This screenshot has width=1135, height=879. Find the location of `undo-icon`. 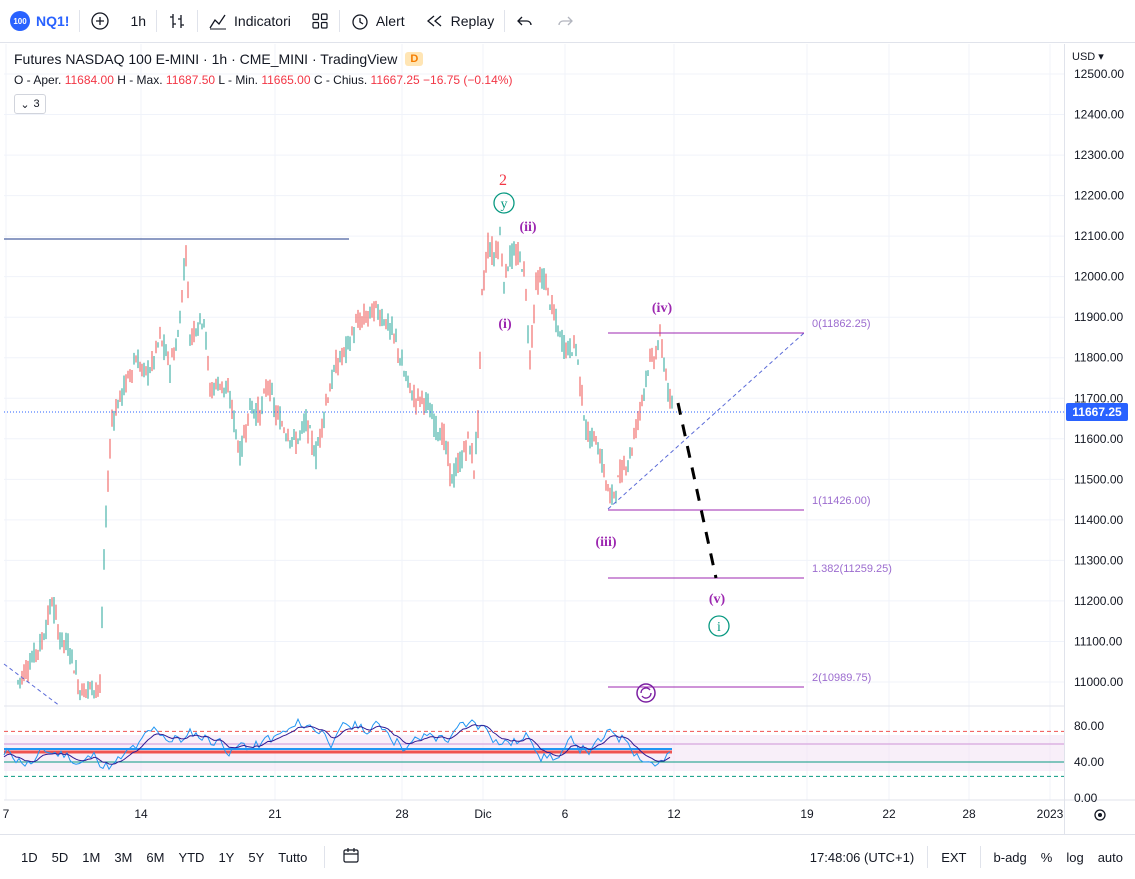

undo-icon is located at coordinates (524, 21).